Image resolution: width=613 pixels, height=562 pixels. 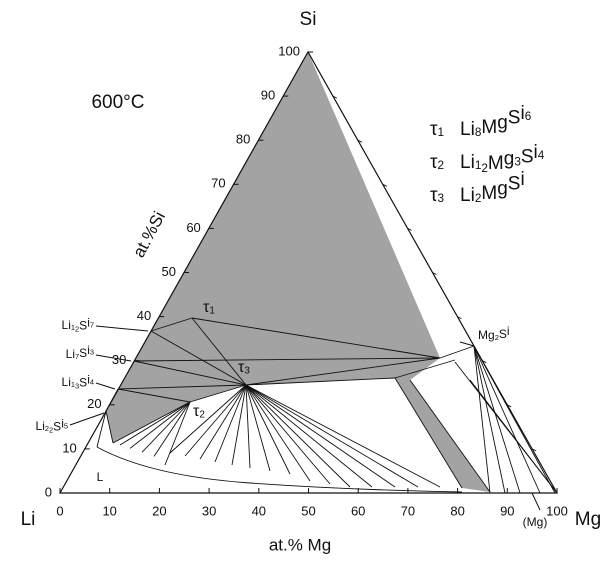 What do you see at coordinates (209, 307) in the screenshot?
I see `phase-label: τ1` at bounding box center [209, 307].